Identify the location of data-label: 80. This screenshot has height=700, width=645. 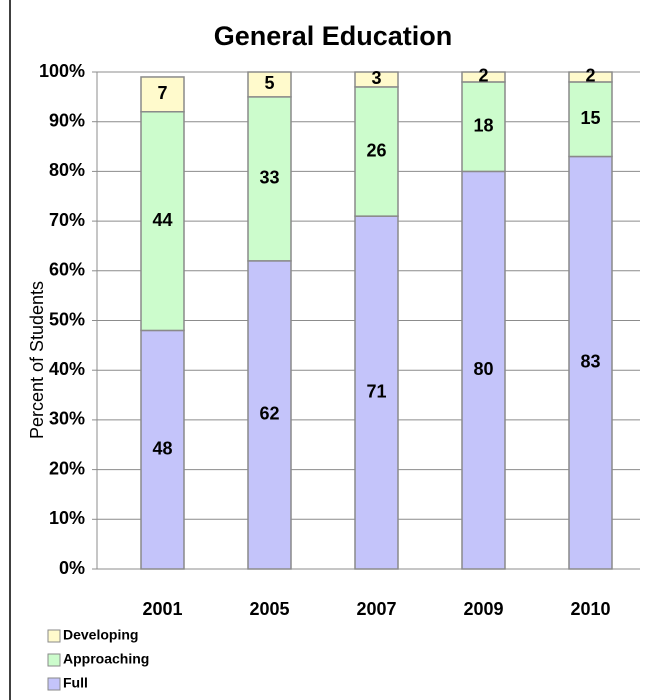
(483, 369).